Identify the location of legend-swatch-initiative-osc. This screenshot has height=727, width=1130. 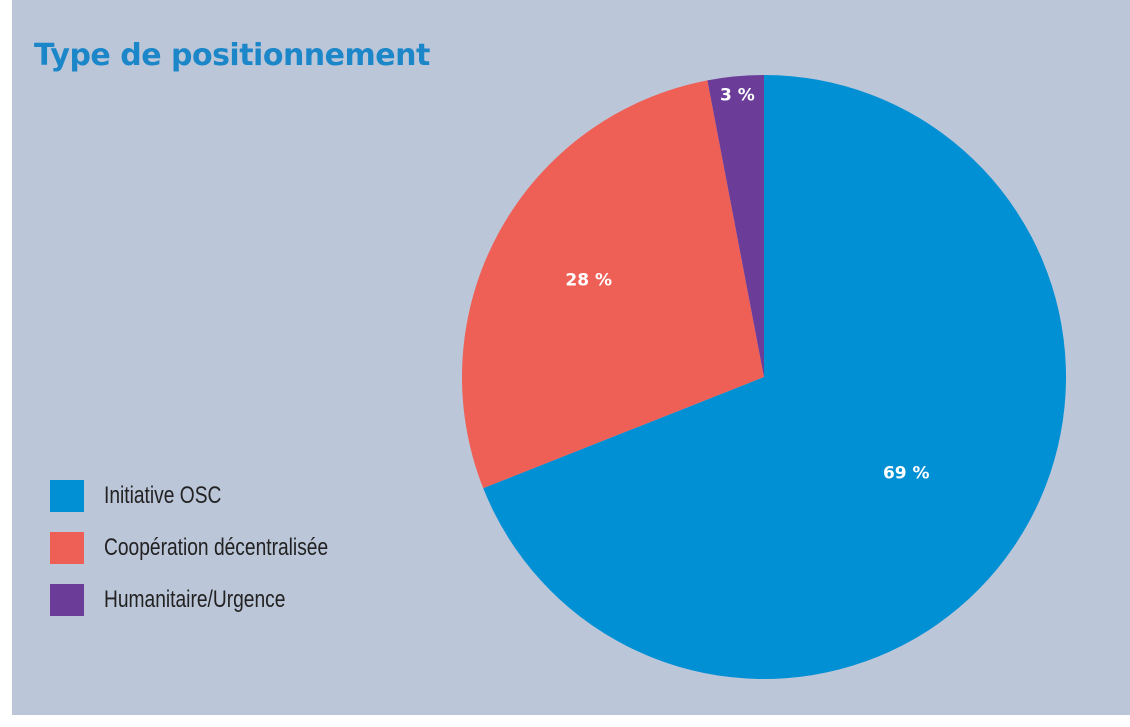
(67, 496).